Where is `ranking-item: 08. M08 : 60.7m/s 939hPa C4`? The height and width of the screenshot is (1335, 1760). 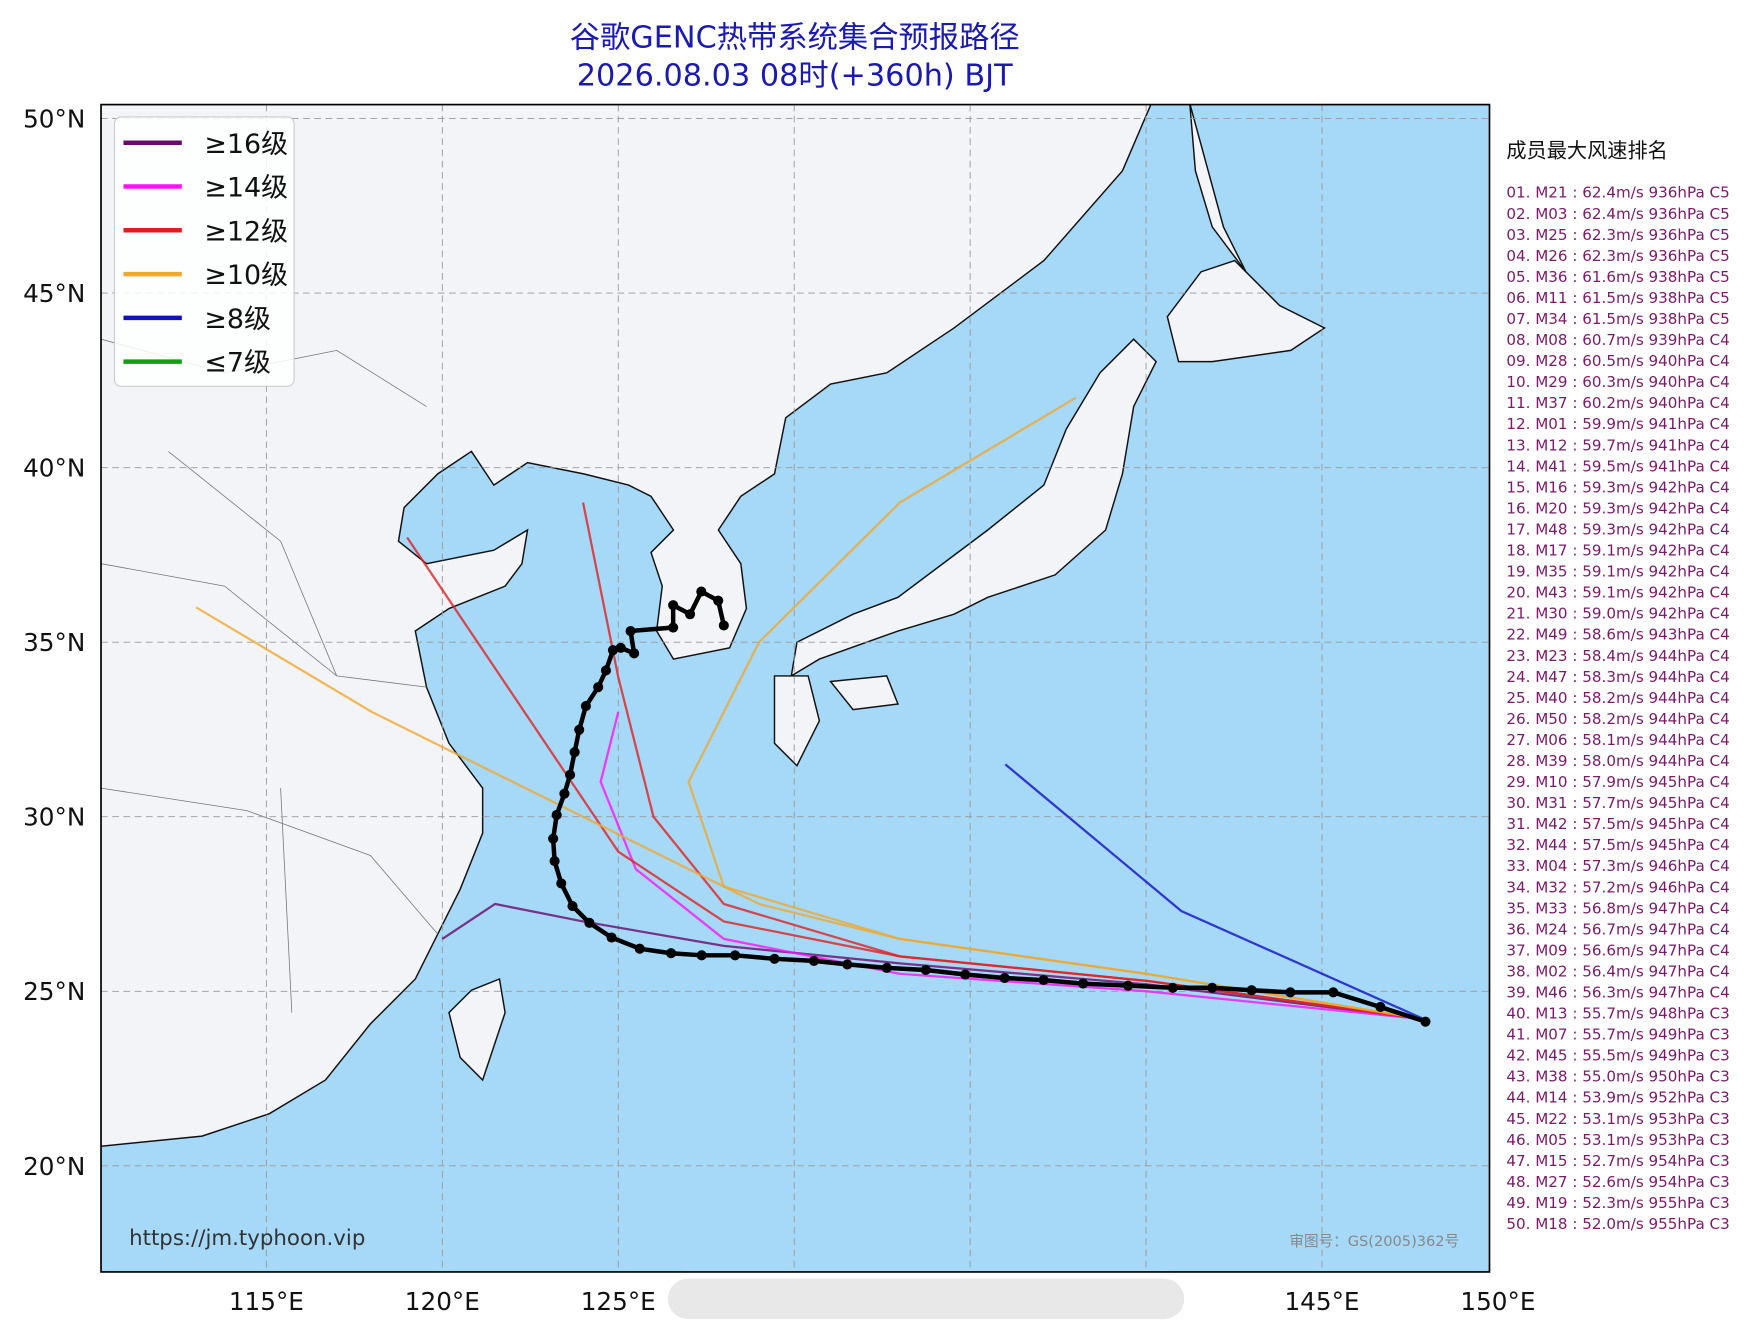 ranking-item: 08. M08 : 60.7m/s 939hPa C4 is located at coordinates (1617, 340).